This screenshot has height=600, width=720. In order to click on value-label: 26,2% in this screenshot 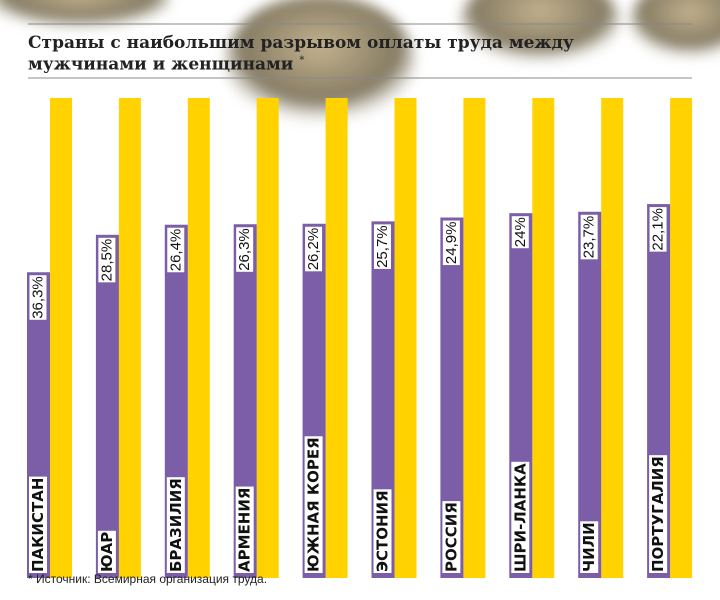, I will do `click(313, 249)`.